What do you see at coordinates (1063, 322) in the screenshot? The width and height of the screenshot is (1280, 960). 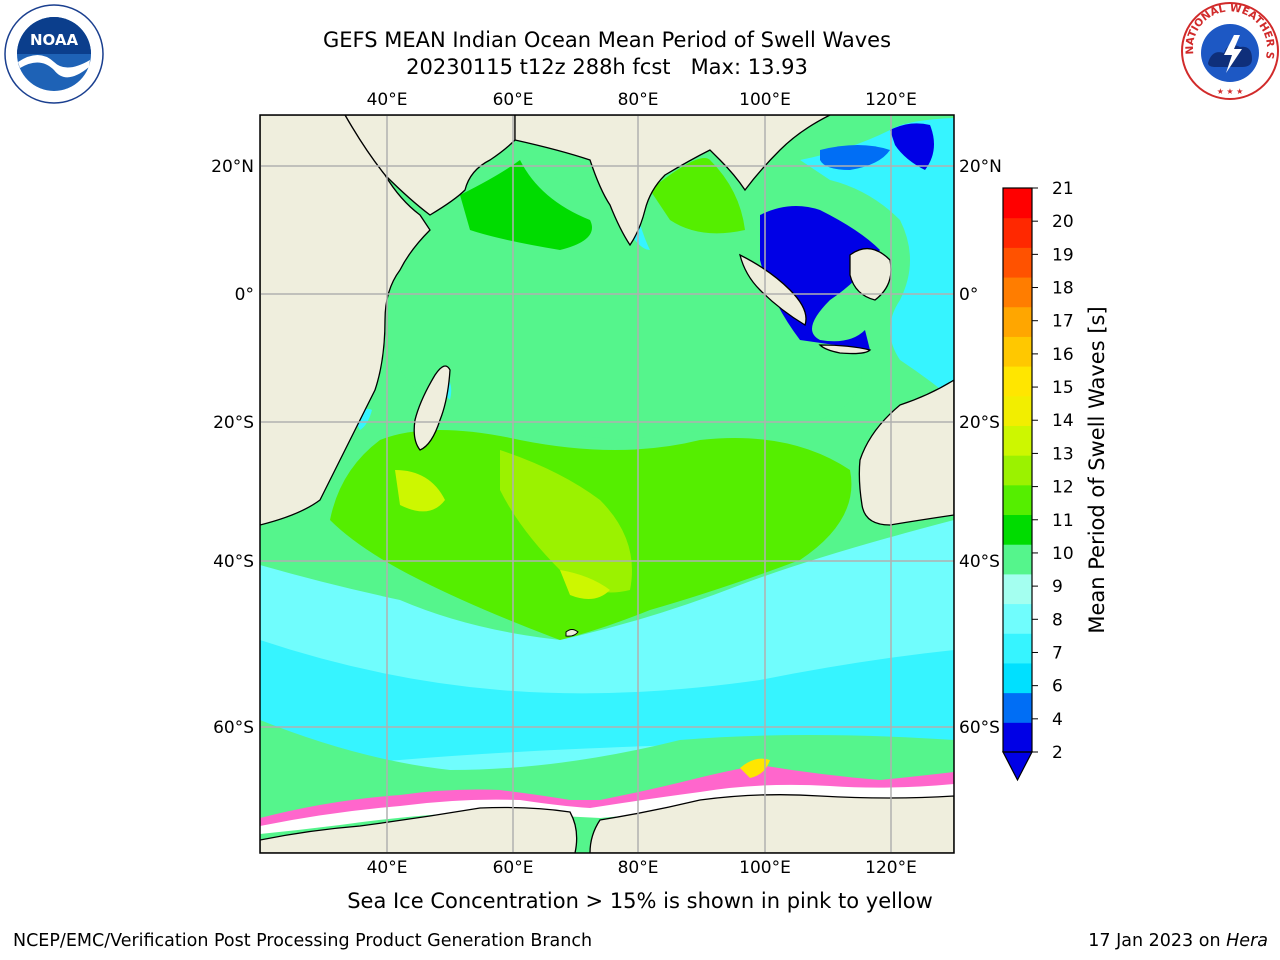 I see `colorbar-tick-label: 17` at bounding box center [1063, 322].